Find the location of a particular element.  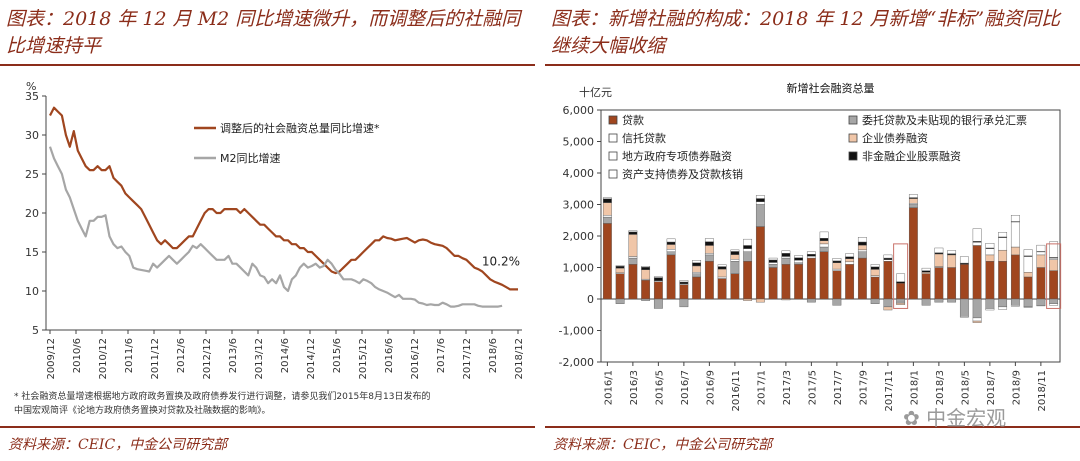

x-tick-label: 2016/12 is located at coordinates (415, 359).